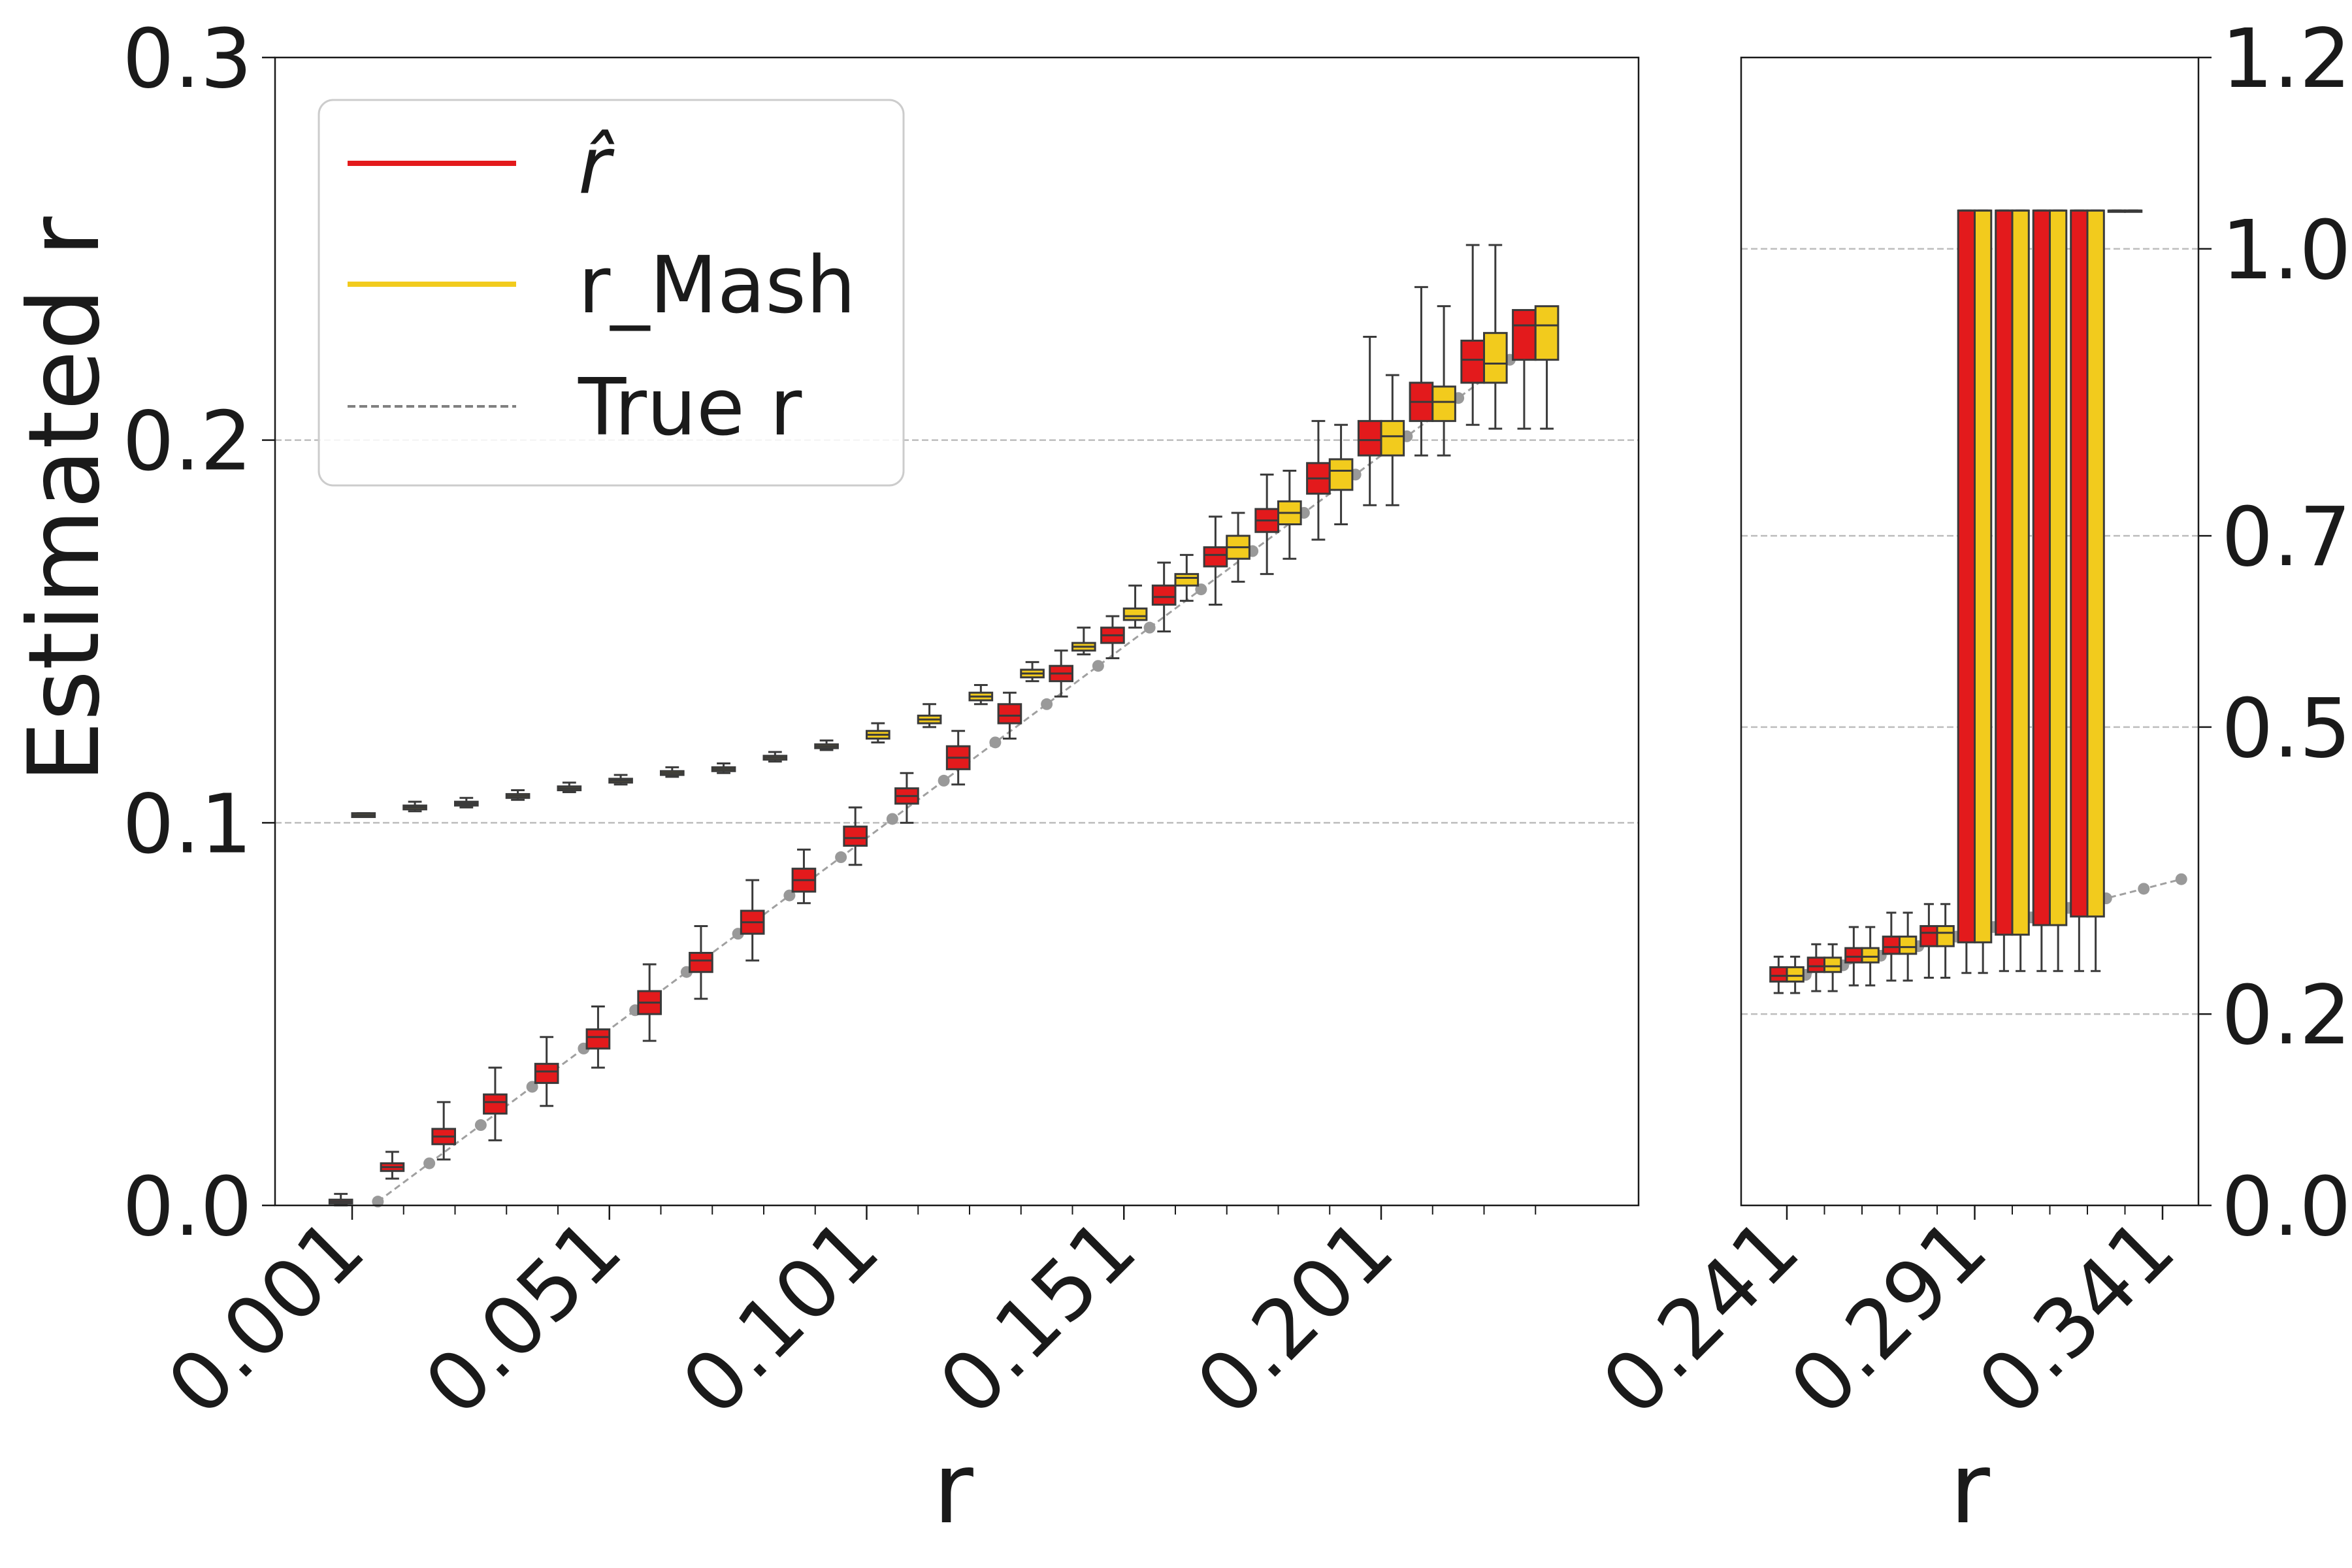 The height and width of the screenshot is (1568, 2352). Describe the element at coordinates (2286, 537) in the screenshot. I see `right-y-tick-label: 0.7` at that location.